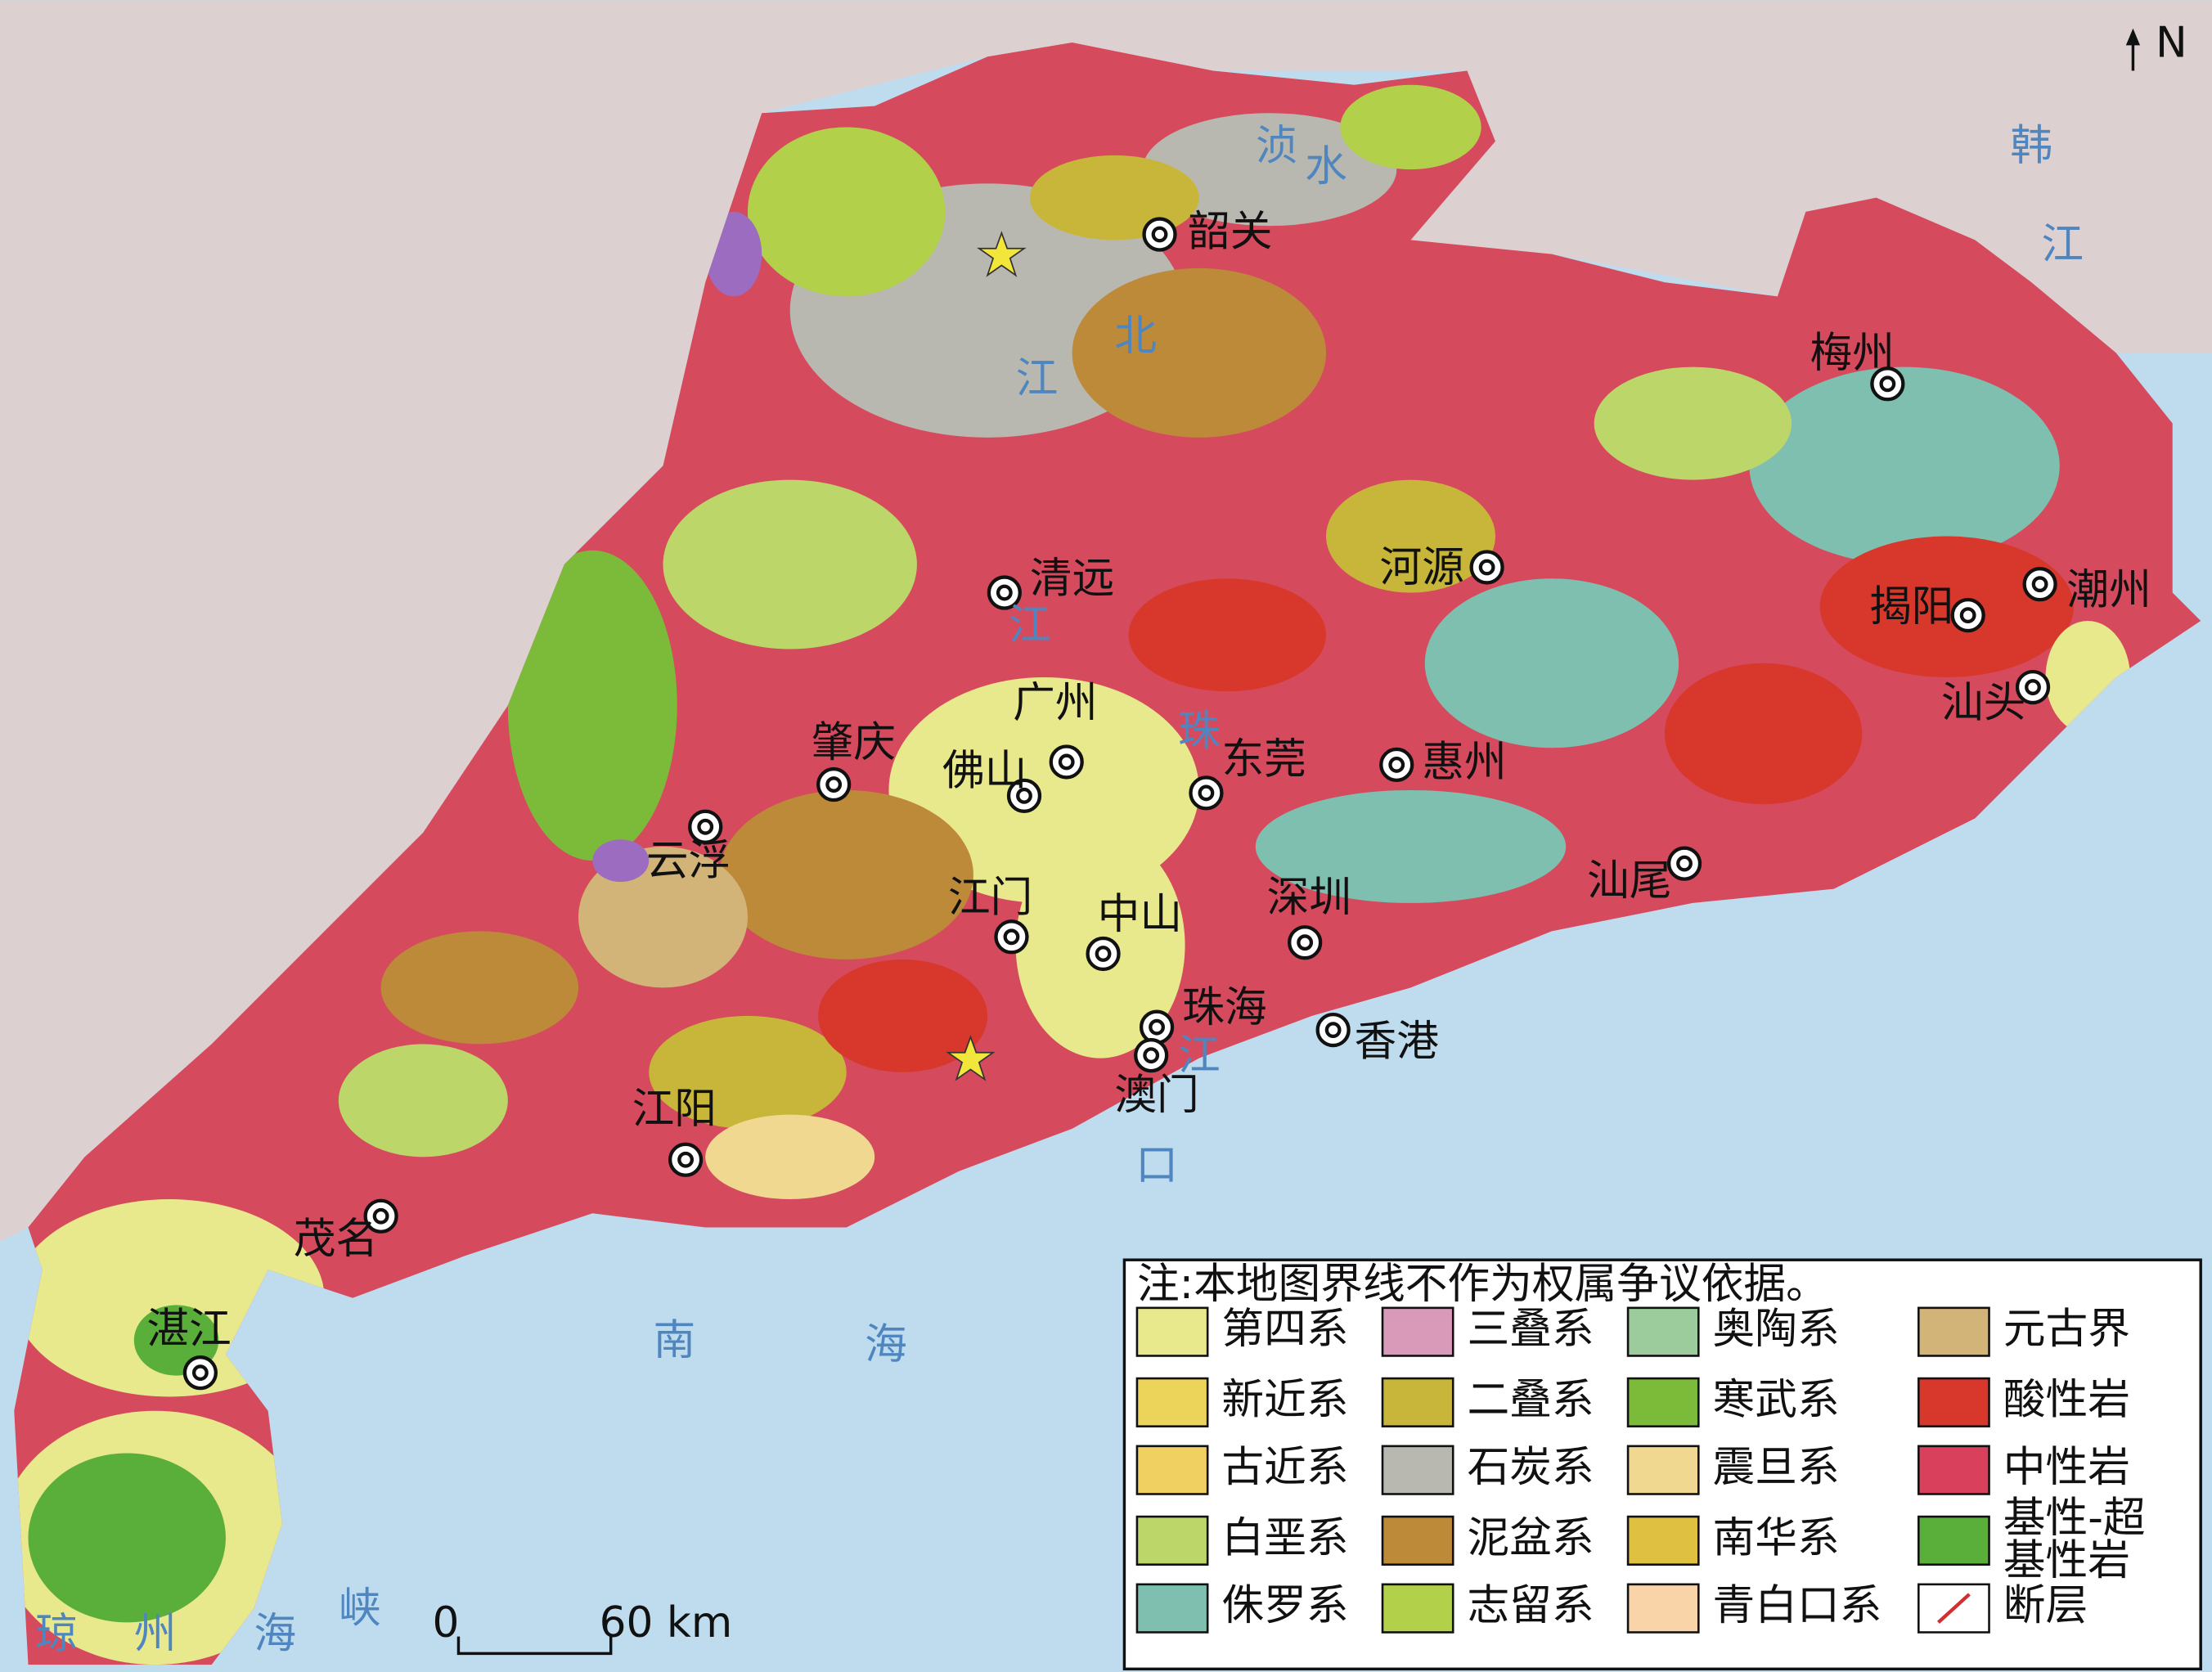 The image size is (2212, 1672). What do you see at coordinates (1284, 1399) in the screenshot?
I see `legend-label: 新近系` at bounding box center [1284, 1399].